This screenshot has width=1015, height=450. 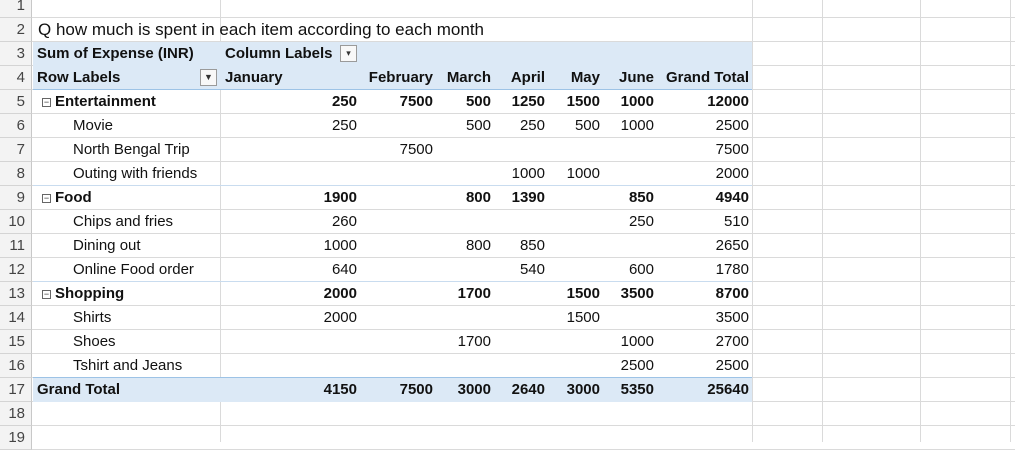 What do you see at coordinates (16, 294) in the screenshot?
I see `row-header: 13` at bounding box center [16, 294].